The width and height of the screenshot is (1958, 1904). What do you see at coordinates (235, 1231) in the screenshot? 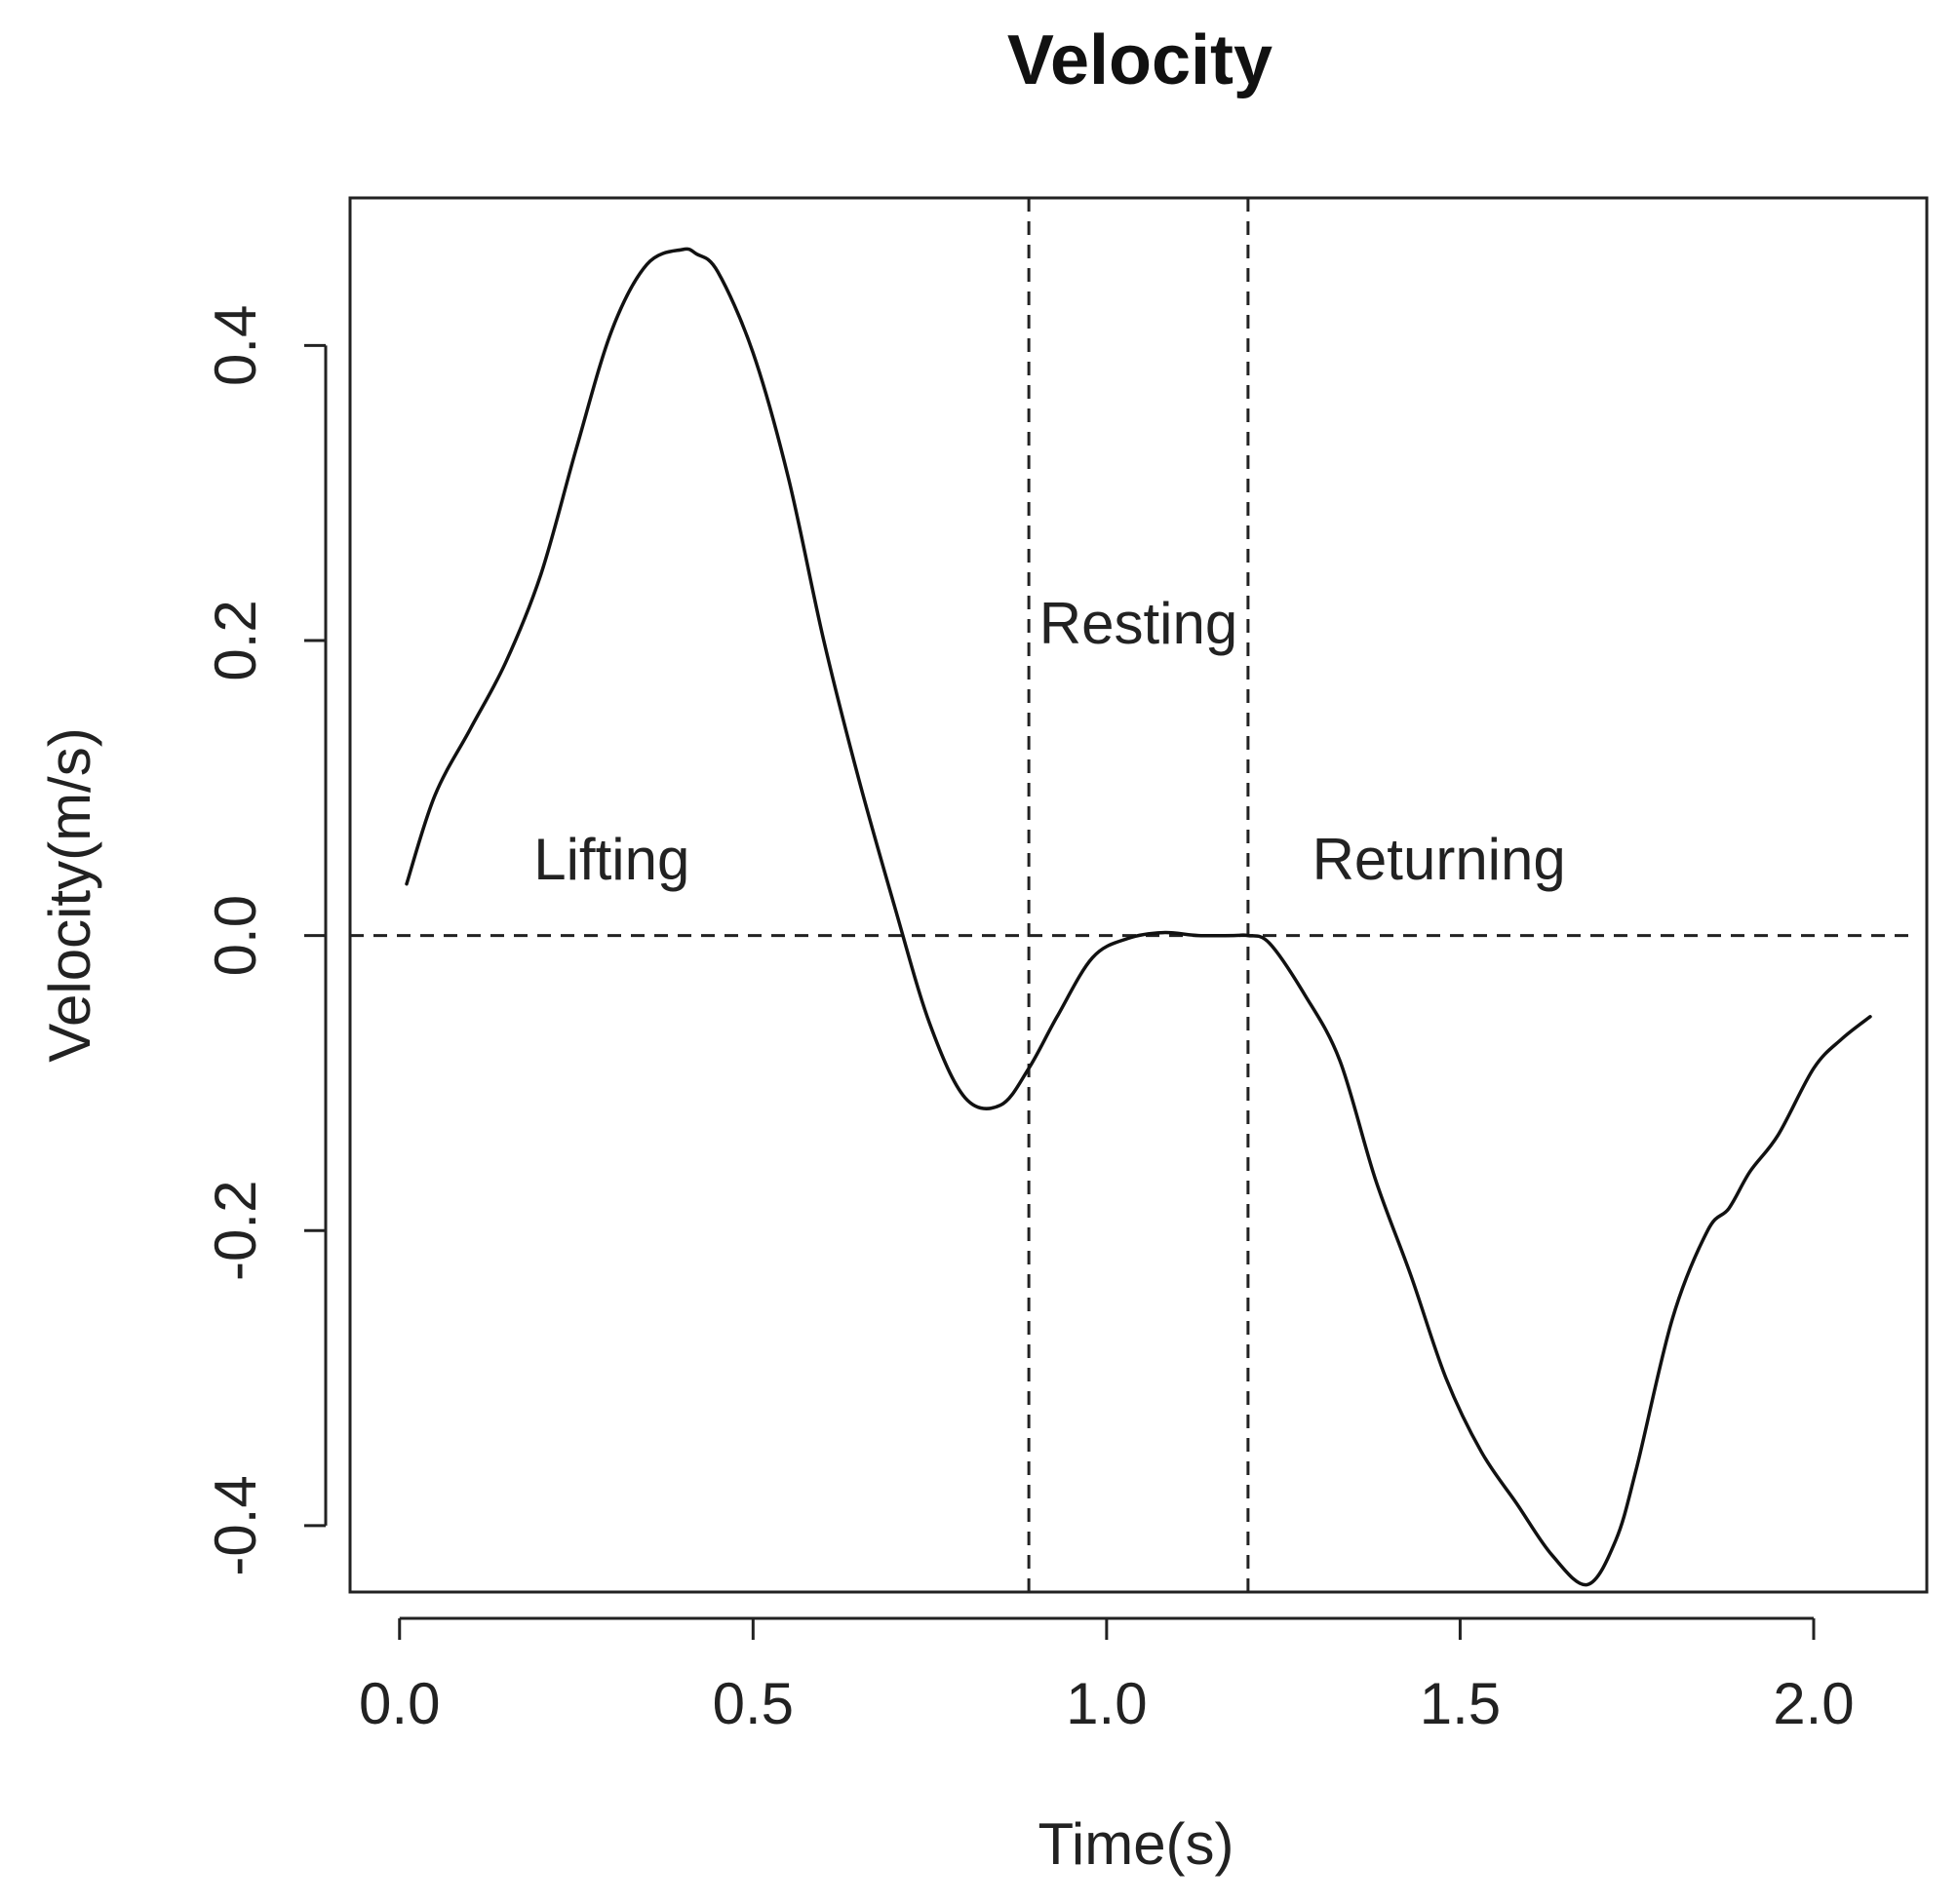
I see `y-tick-label: -0.2` at bounding box center [235, 1231].